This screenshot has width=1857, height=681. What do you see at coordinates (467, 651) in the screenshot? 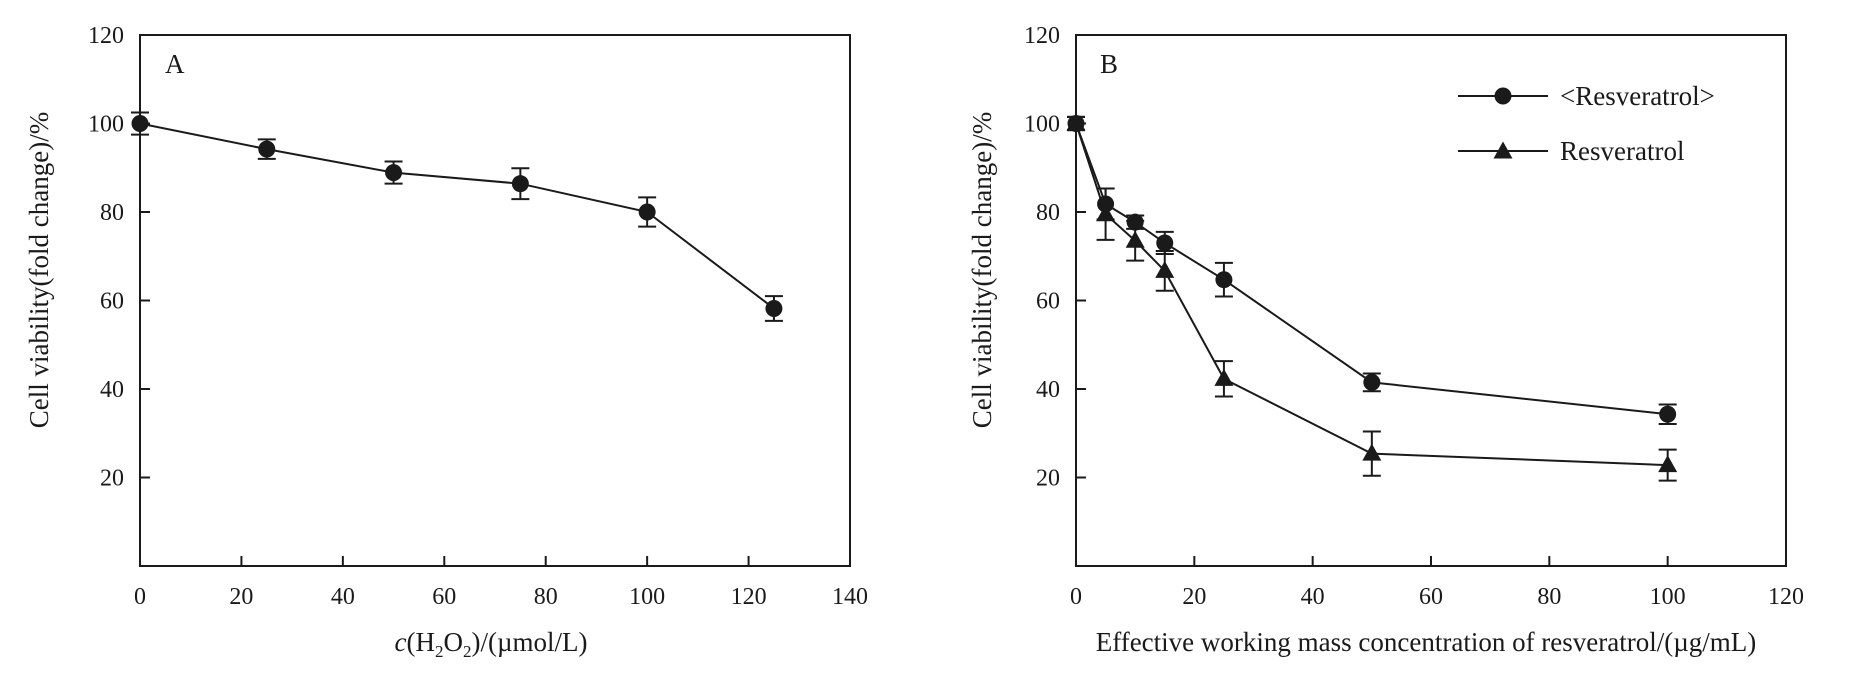
I see `x-axis-label-a-sub2: 2` at bounding box center [467, 651].